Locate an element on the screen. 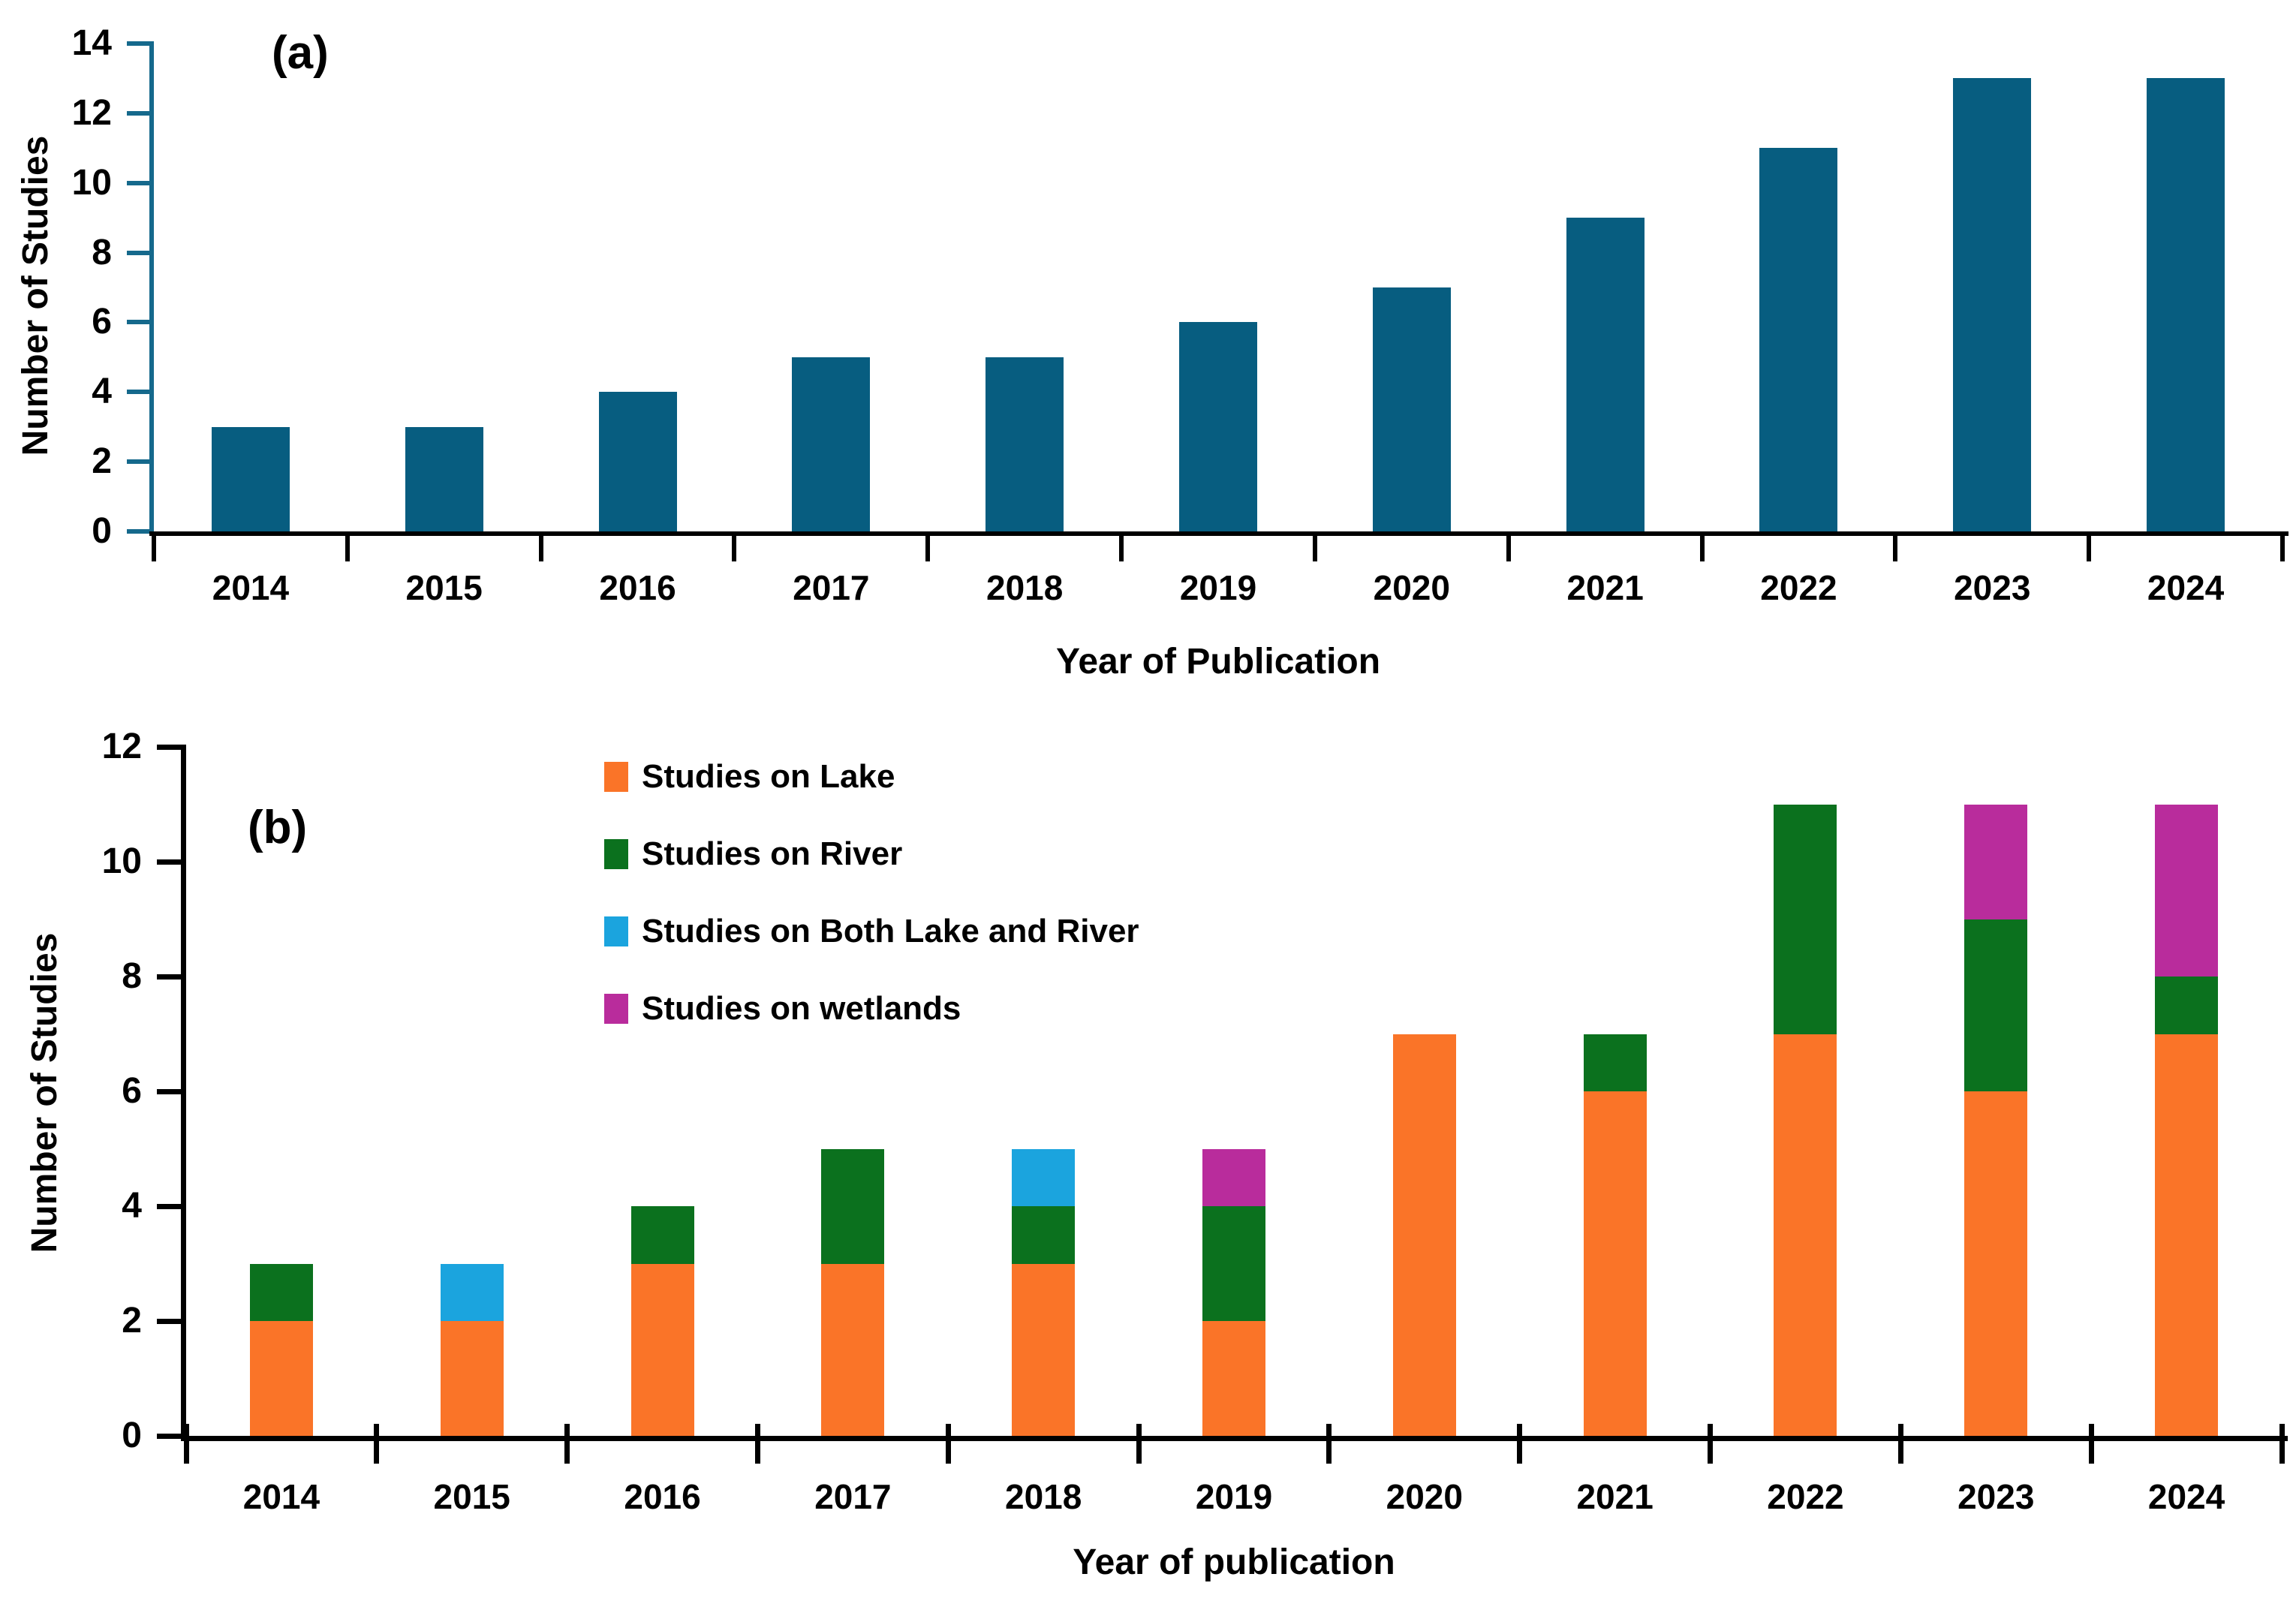 This screenshot has width=2296, height=1616. bar-2024 is located at coordinates (2186, 304).